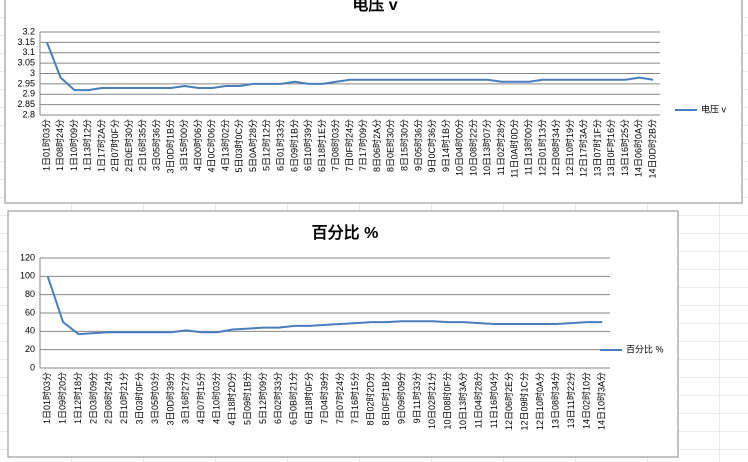 The width and height of the screenshot is (748, 462). What do you see at coordinates (610, 148) in the screenshot?
I see `x-tick-label: 13日0F时16分` at bounding box center [610, 148].